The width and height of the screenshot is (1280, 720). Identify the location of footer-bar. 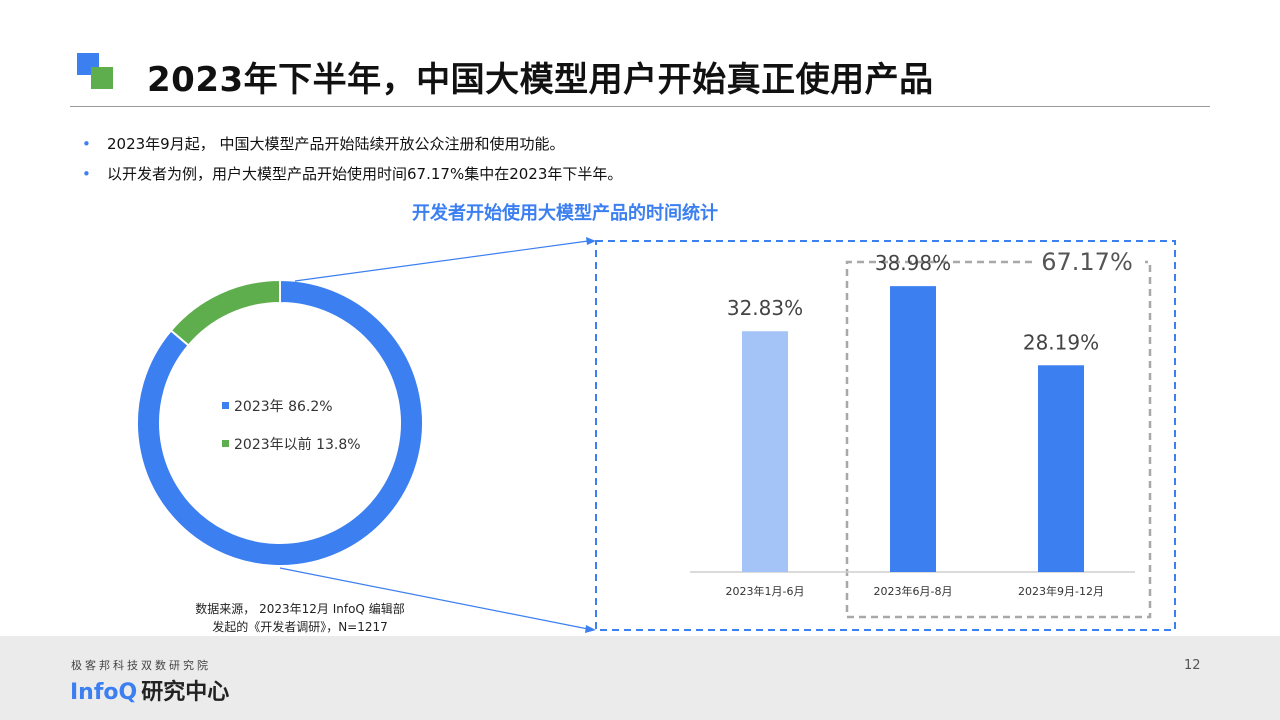
(640, 678).